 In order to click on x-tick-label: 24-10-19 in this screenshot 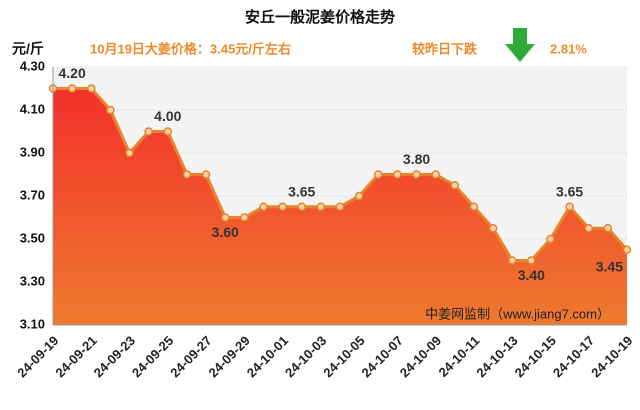, I will do `click(611, 356)`.